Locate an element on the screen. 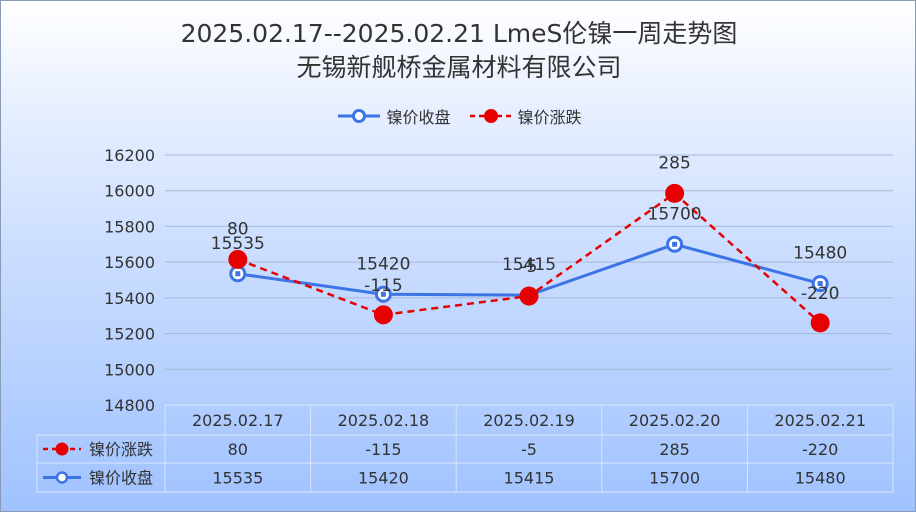  y-tick-label: 15800 is located at coordinates (129, 226).